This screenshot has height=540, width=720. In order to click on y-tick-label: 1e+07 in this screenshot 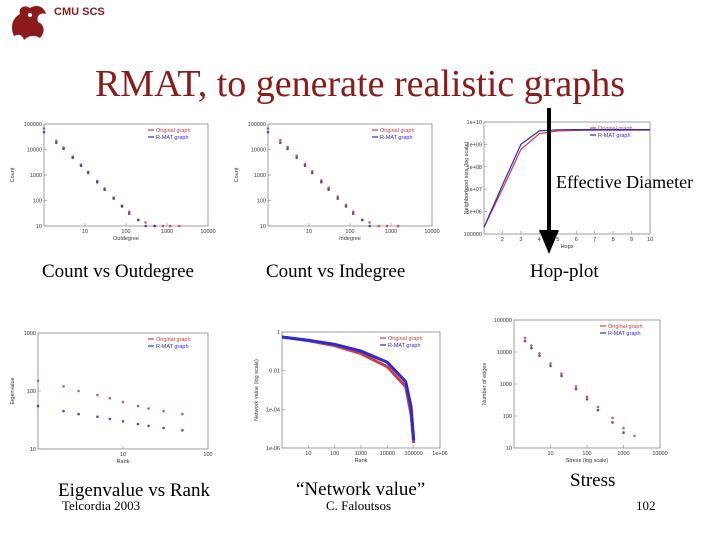, I will do `click(474, 190)`.